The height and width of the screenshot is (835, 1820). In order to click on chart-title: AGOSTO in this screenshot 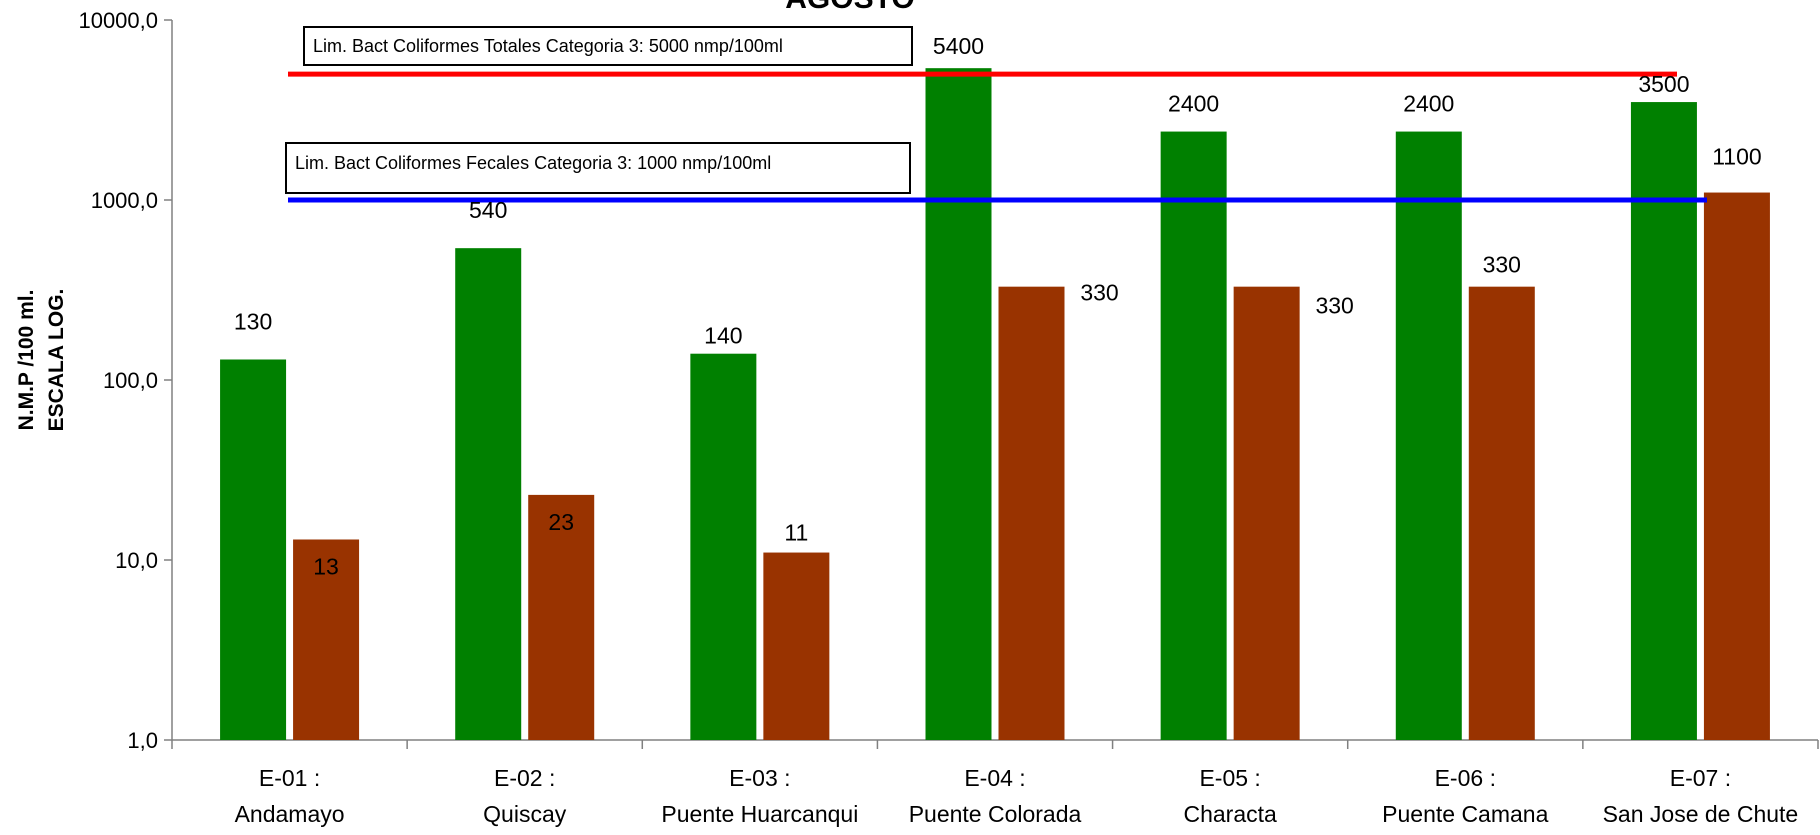, I will do `click(849, 7)`.